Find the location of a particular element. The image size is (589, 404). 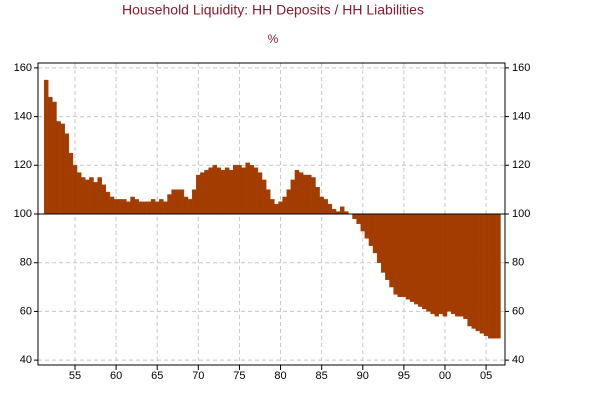

y-tick-label: 40 is located at coordinates (26, 360).